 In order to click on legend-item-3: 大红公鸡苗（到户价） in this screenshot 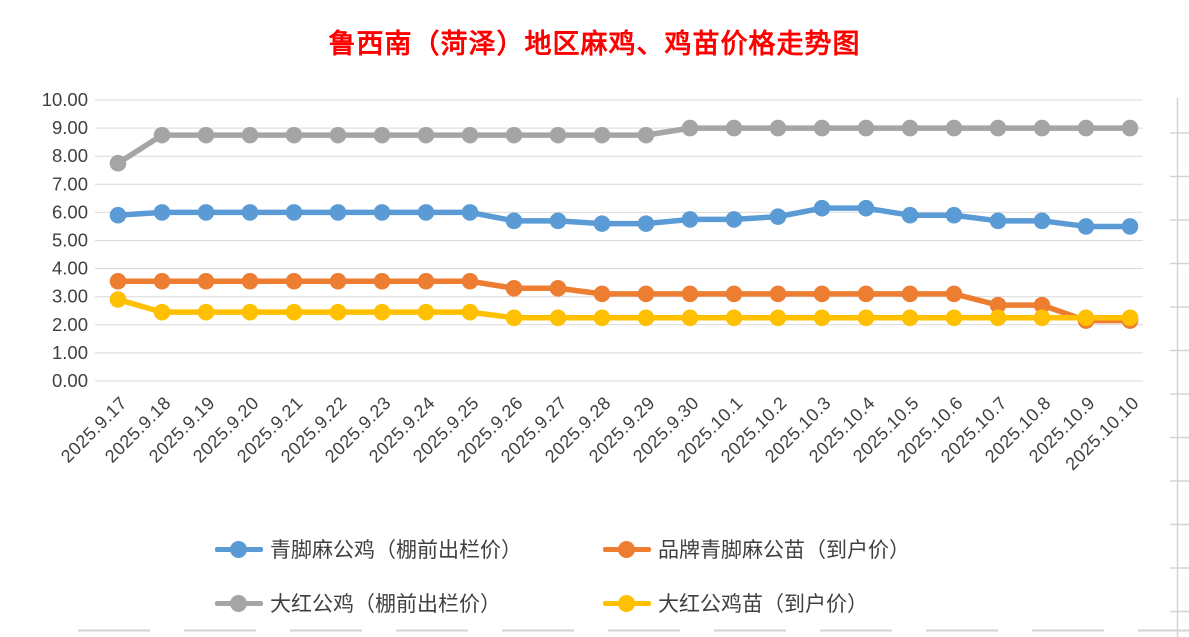, I will do `click(756, 603)`.